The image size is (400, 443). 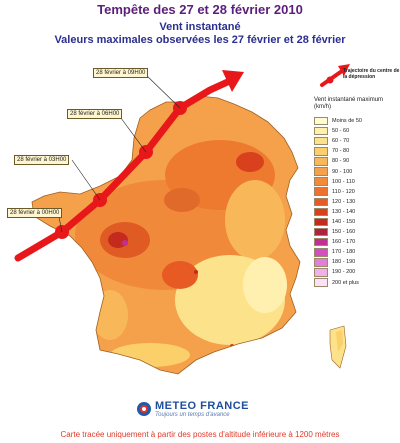 What do you see at coordinates (233, 81) in the screenshot?
I see `trajectory-arrowhead` at bounding box center [233, 81].